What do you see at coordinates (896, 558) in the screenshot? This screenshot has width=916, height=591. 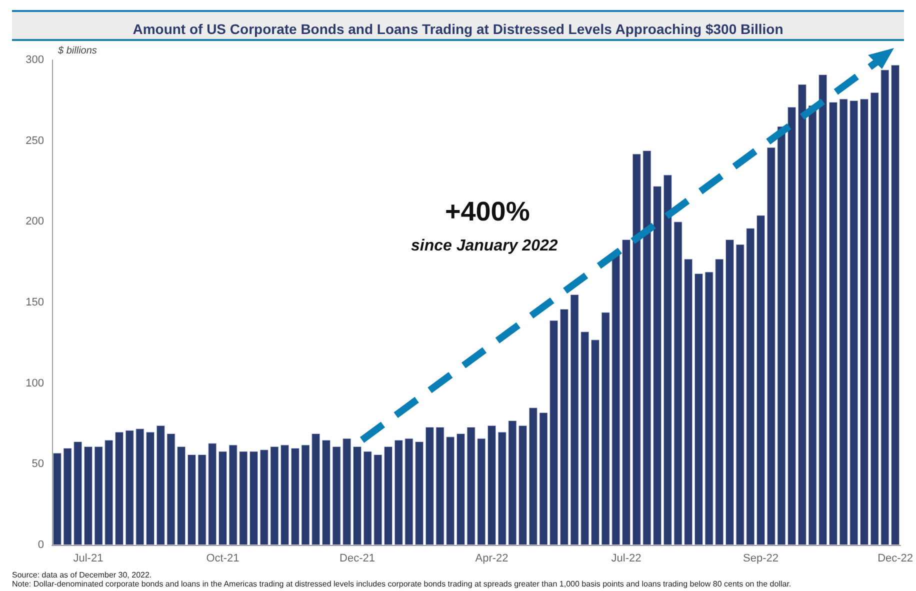 I see `x-tick-label: Dec-22` at bounding box center [896, 558].